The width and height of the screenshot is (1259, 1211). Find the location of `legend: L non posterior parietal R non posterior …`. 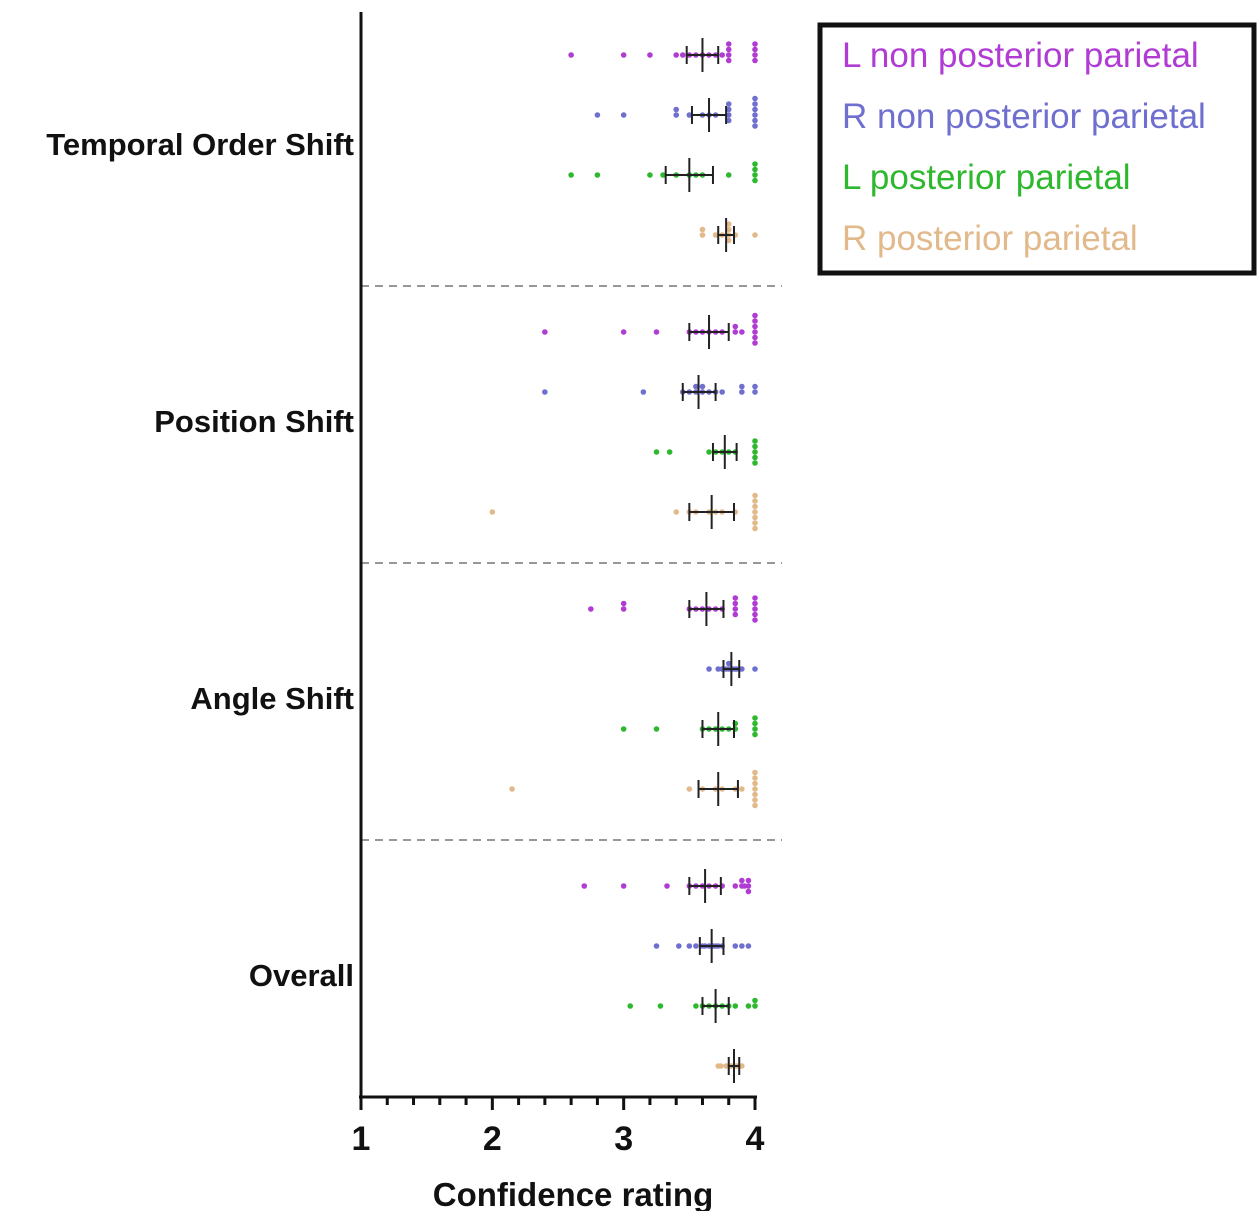

legend: L non posterior parietal R non posterior … is located at coordinates (1037, 149).